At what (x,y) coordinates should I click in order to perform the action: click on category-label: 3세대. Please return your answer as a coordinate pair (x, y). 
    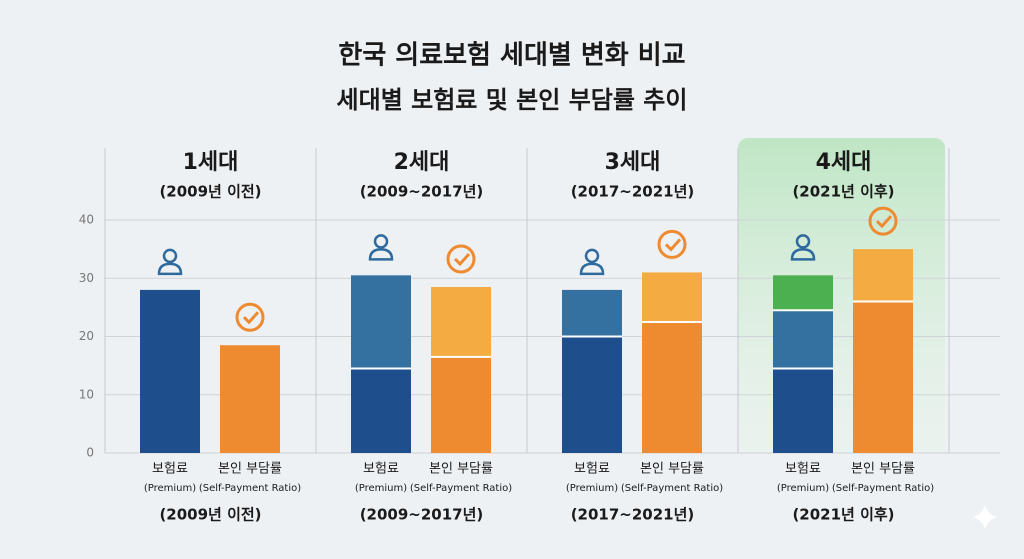
    Looking at the image, I should click on (633, 162).